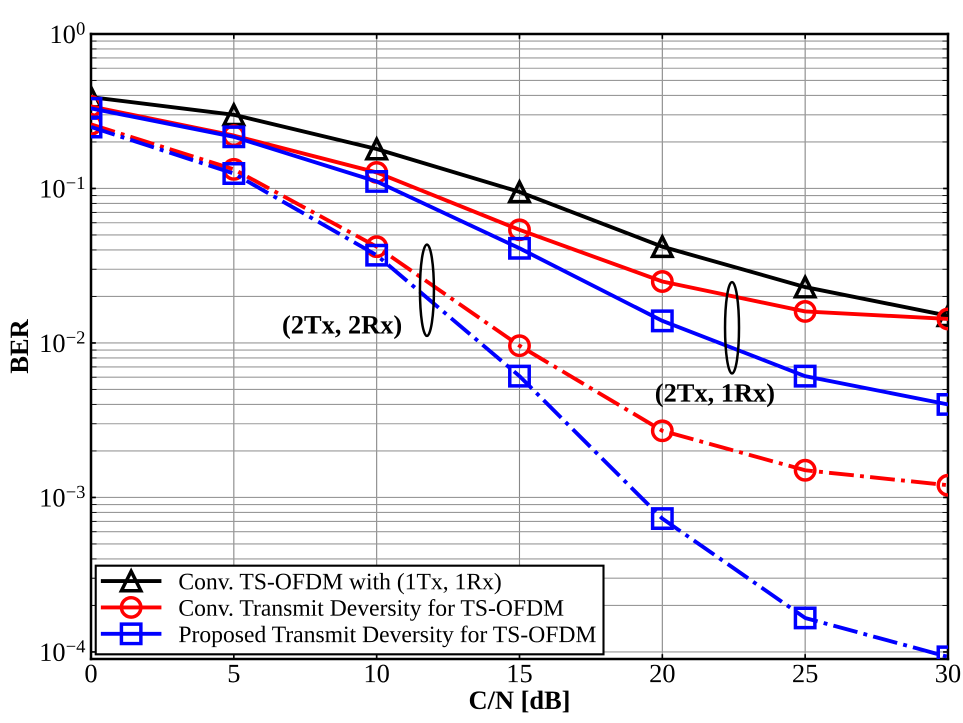 This screenshot has height=723, width=963. What do you see at coordinates (91, 673) in the screenshot?
I see `x-tick-label: 0` at bounding box center [91, 673].